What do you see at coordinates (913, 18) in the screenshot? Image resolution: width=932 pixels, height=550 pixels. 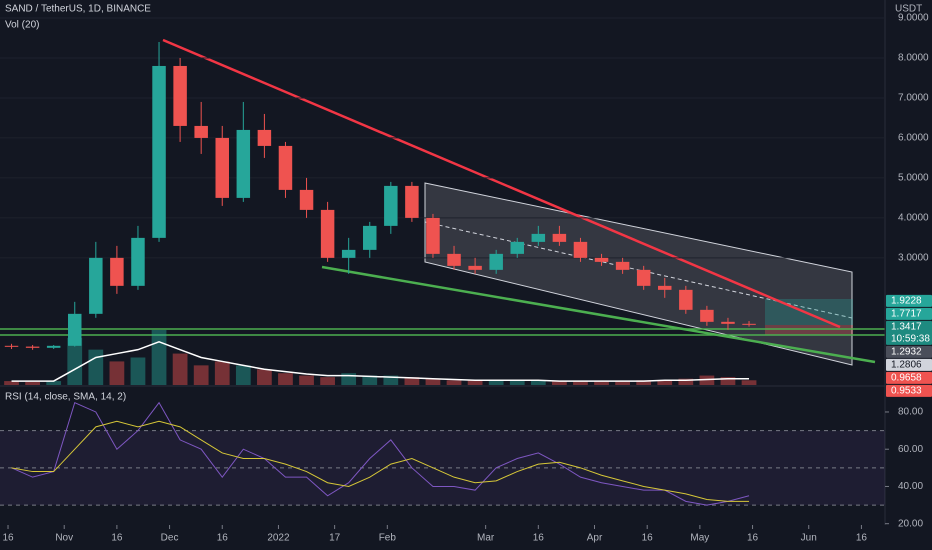 I see `y-tick-label: 9.0000` at bounding box center [913, 18].